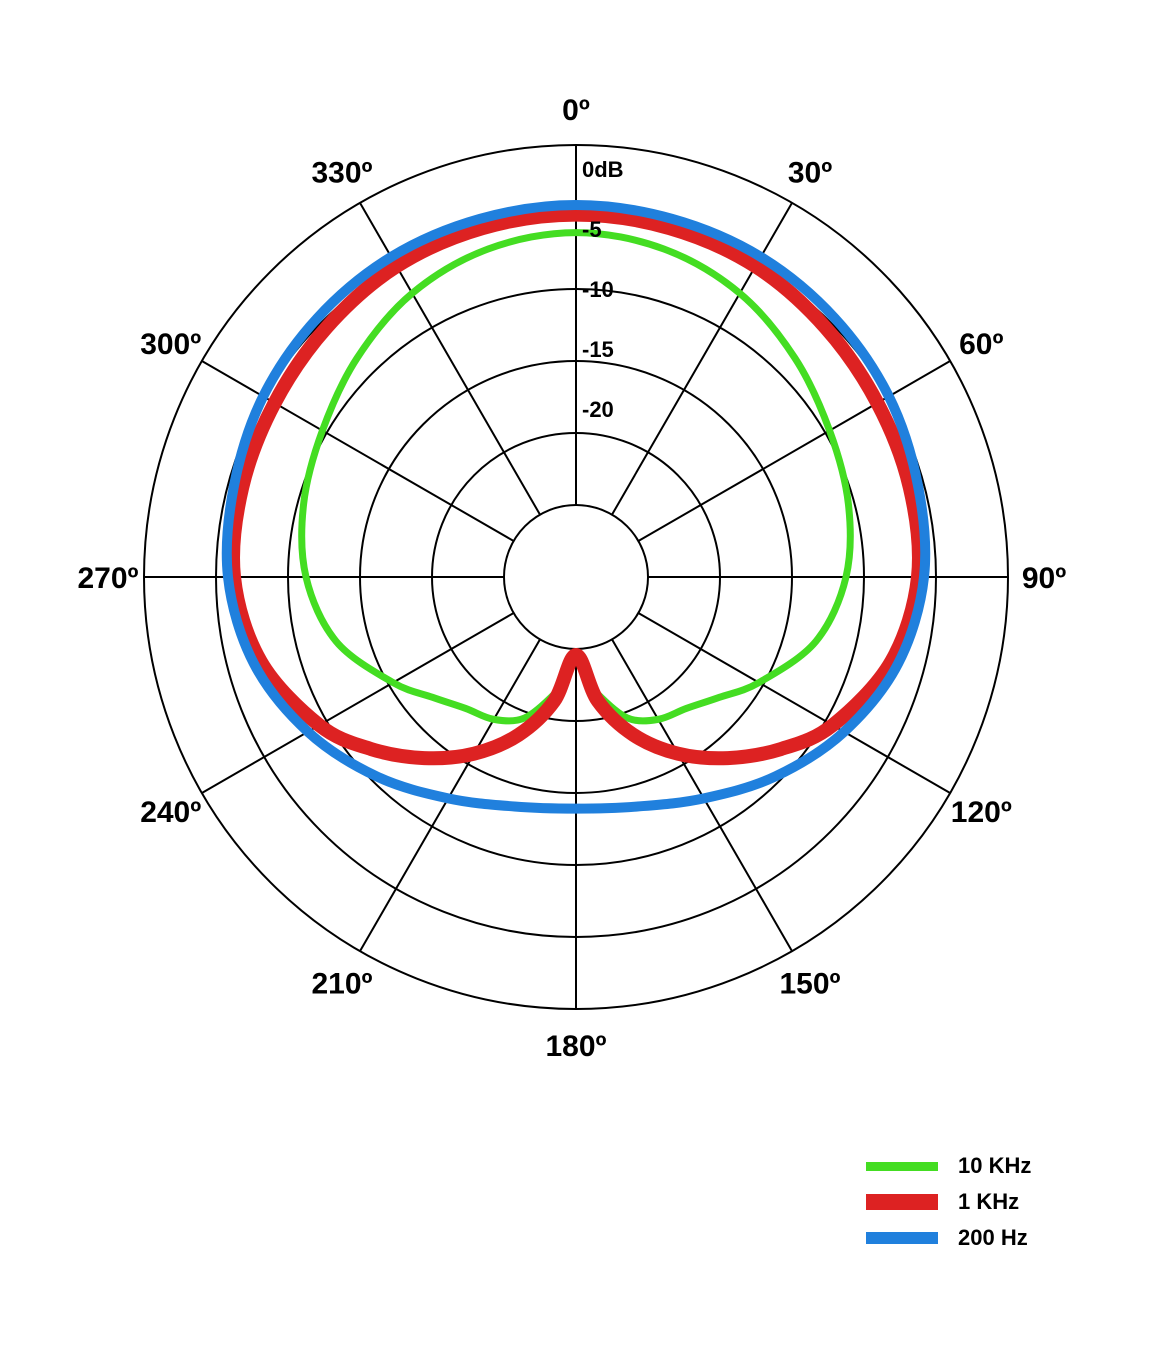  What do you see at coordinates (598, 409) in the screenshot?
I see `db-tick-4: -20` at bounding box center [598, 409].